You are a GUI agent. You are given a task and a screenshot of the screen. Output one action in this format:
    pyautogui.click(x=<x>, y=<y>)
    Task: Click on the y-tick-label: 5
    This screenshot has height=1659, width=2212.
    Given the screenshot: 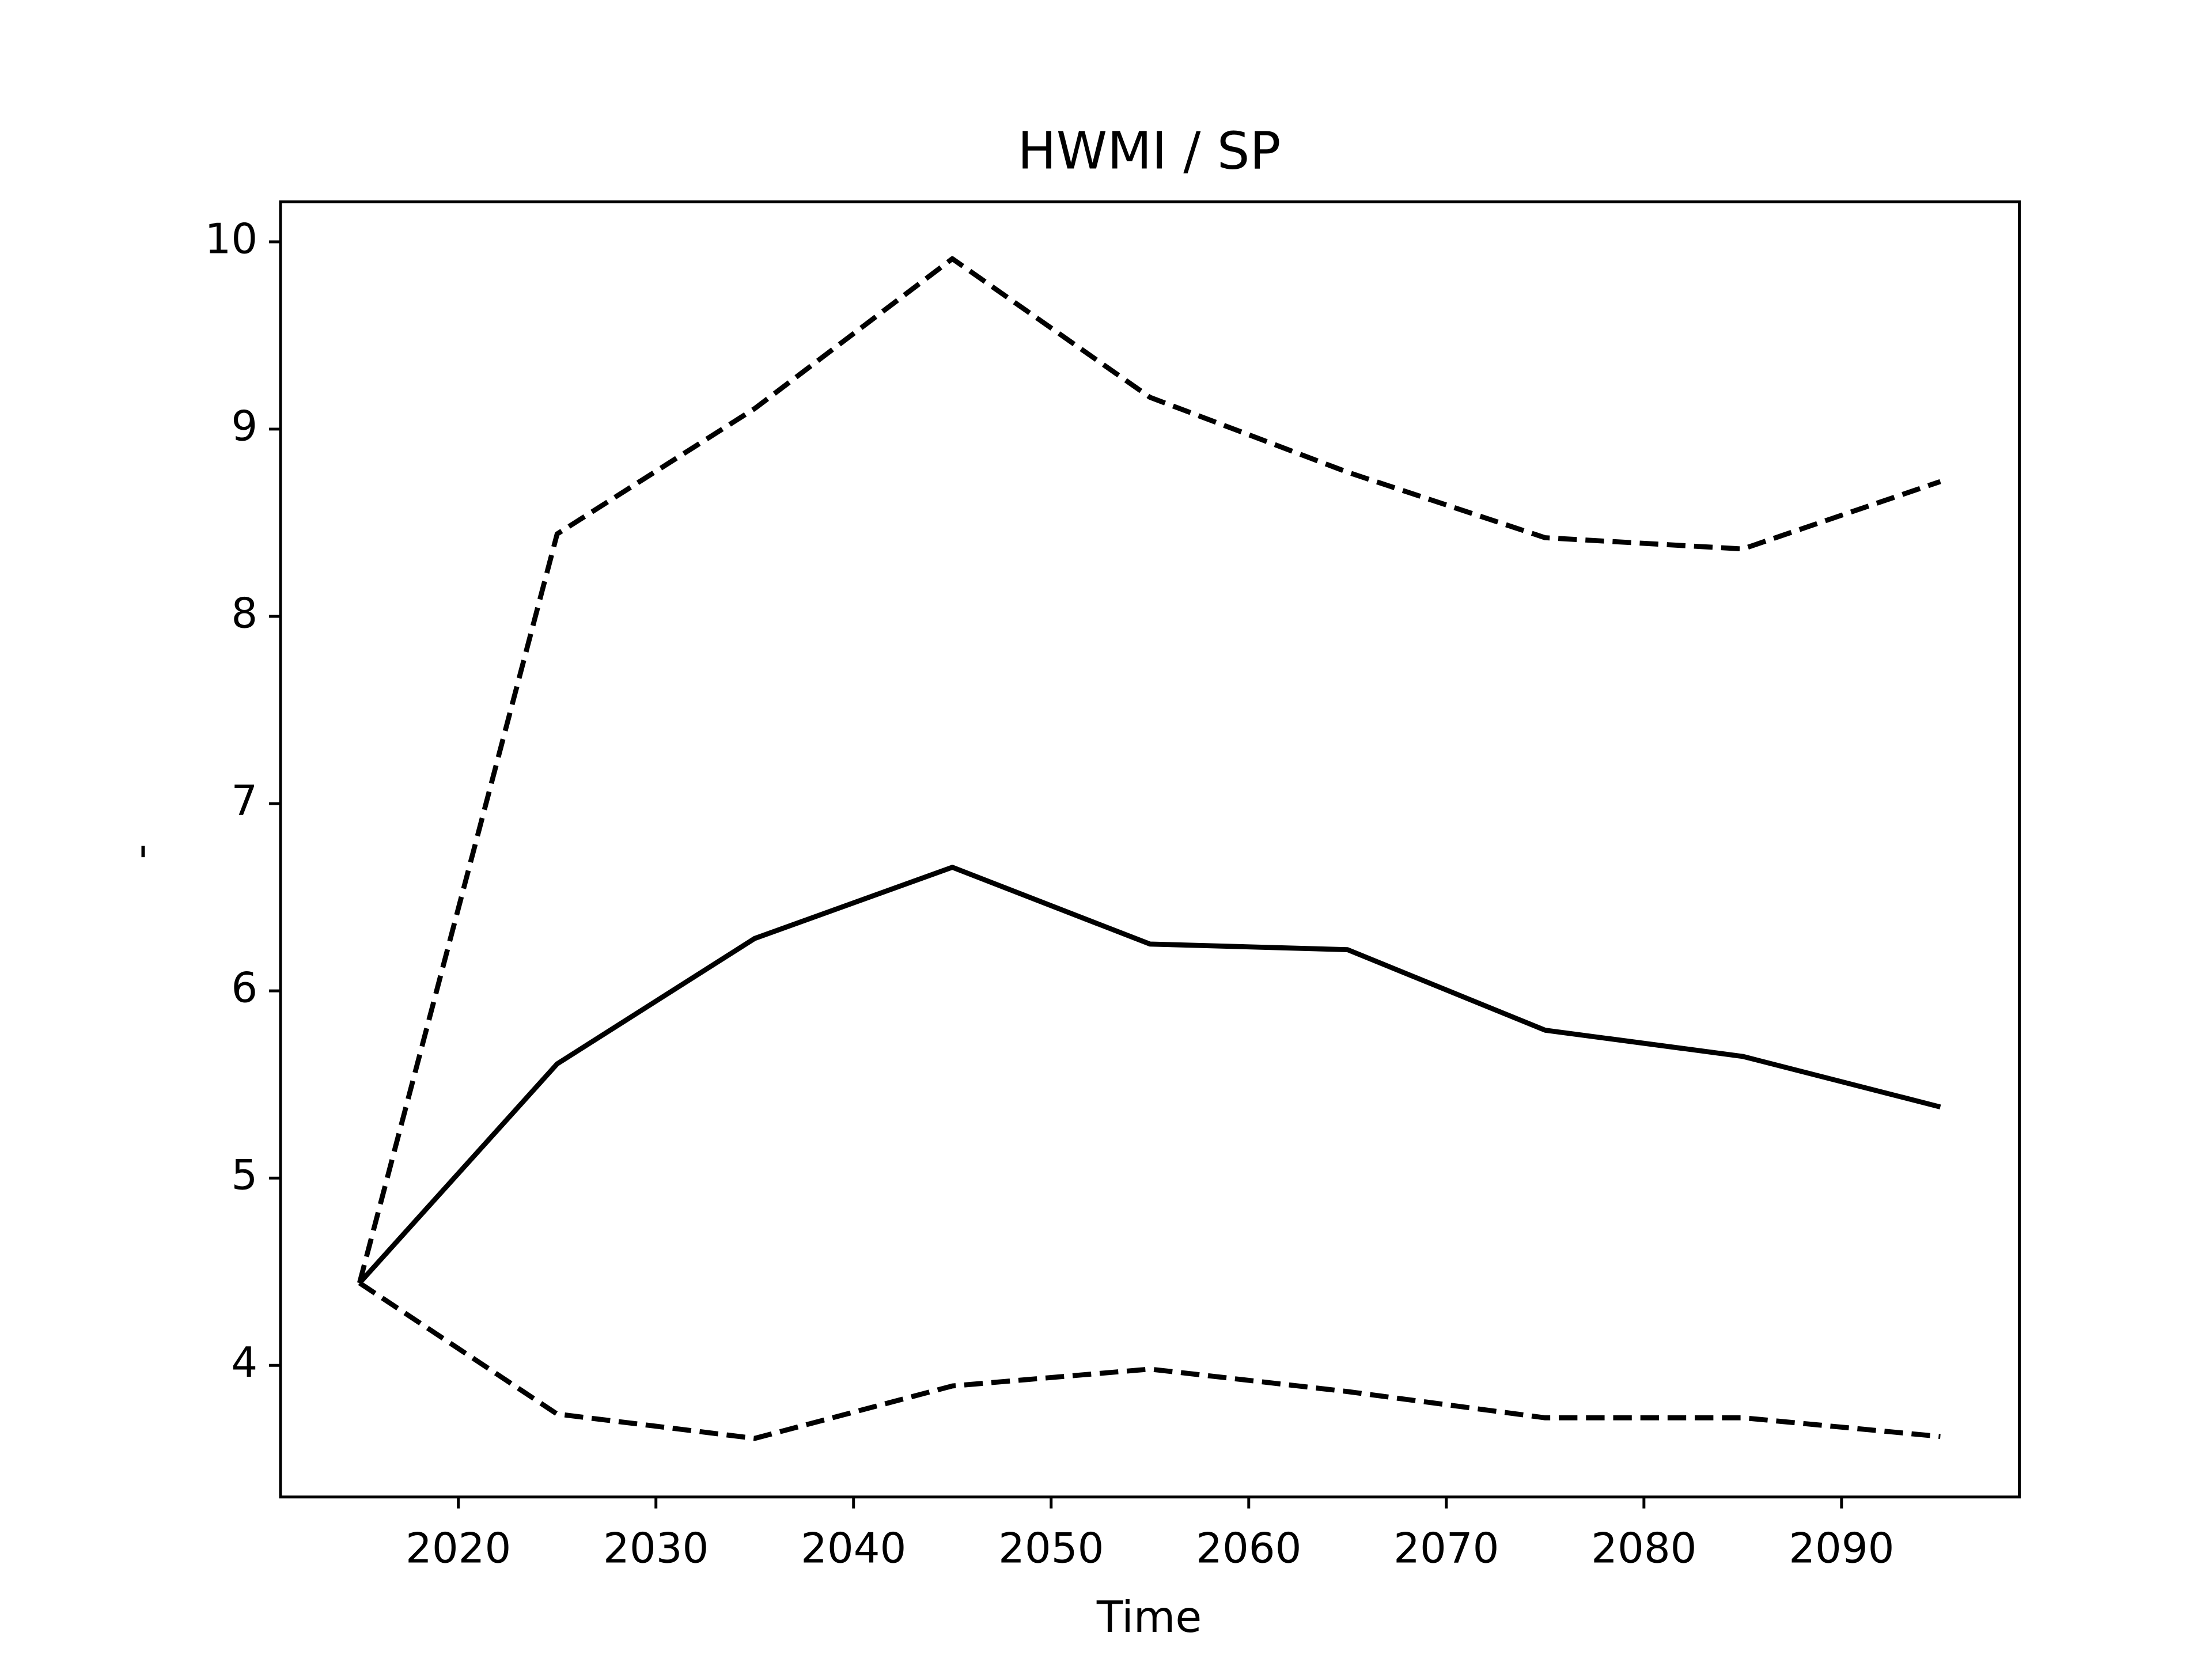 What is the action you would take?
    pyautogui.click(x=244, y=1175)
    